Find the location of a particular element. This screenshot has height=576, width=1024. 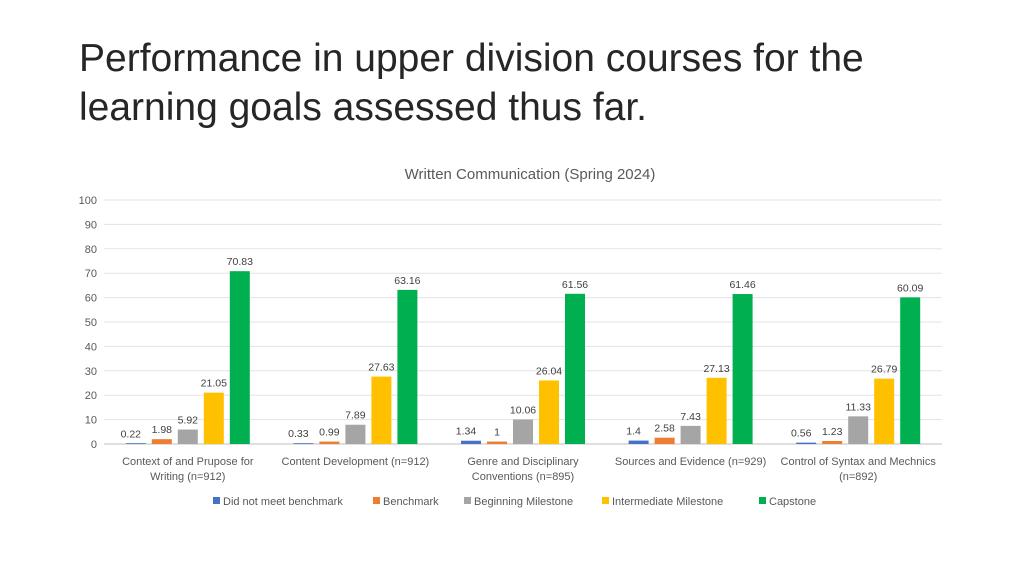

data-label: 1.23 is located at coordinates (832, 432).